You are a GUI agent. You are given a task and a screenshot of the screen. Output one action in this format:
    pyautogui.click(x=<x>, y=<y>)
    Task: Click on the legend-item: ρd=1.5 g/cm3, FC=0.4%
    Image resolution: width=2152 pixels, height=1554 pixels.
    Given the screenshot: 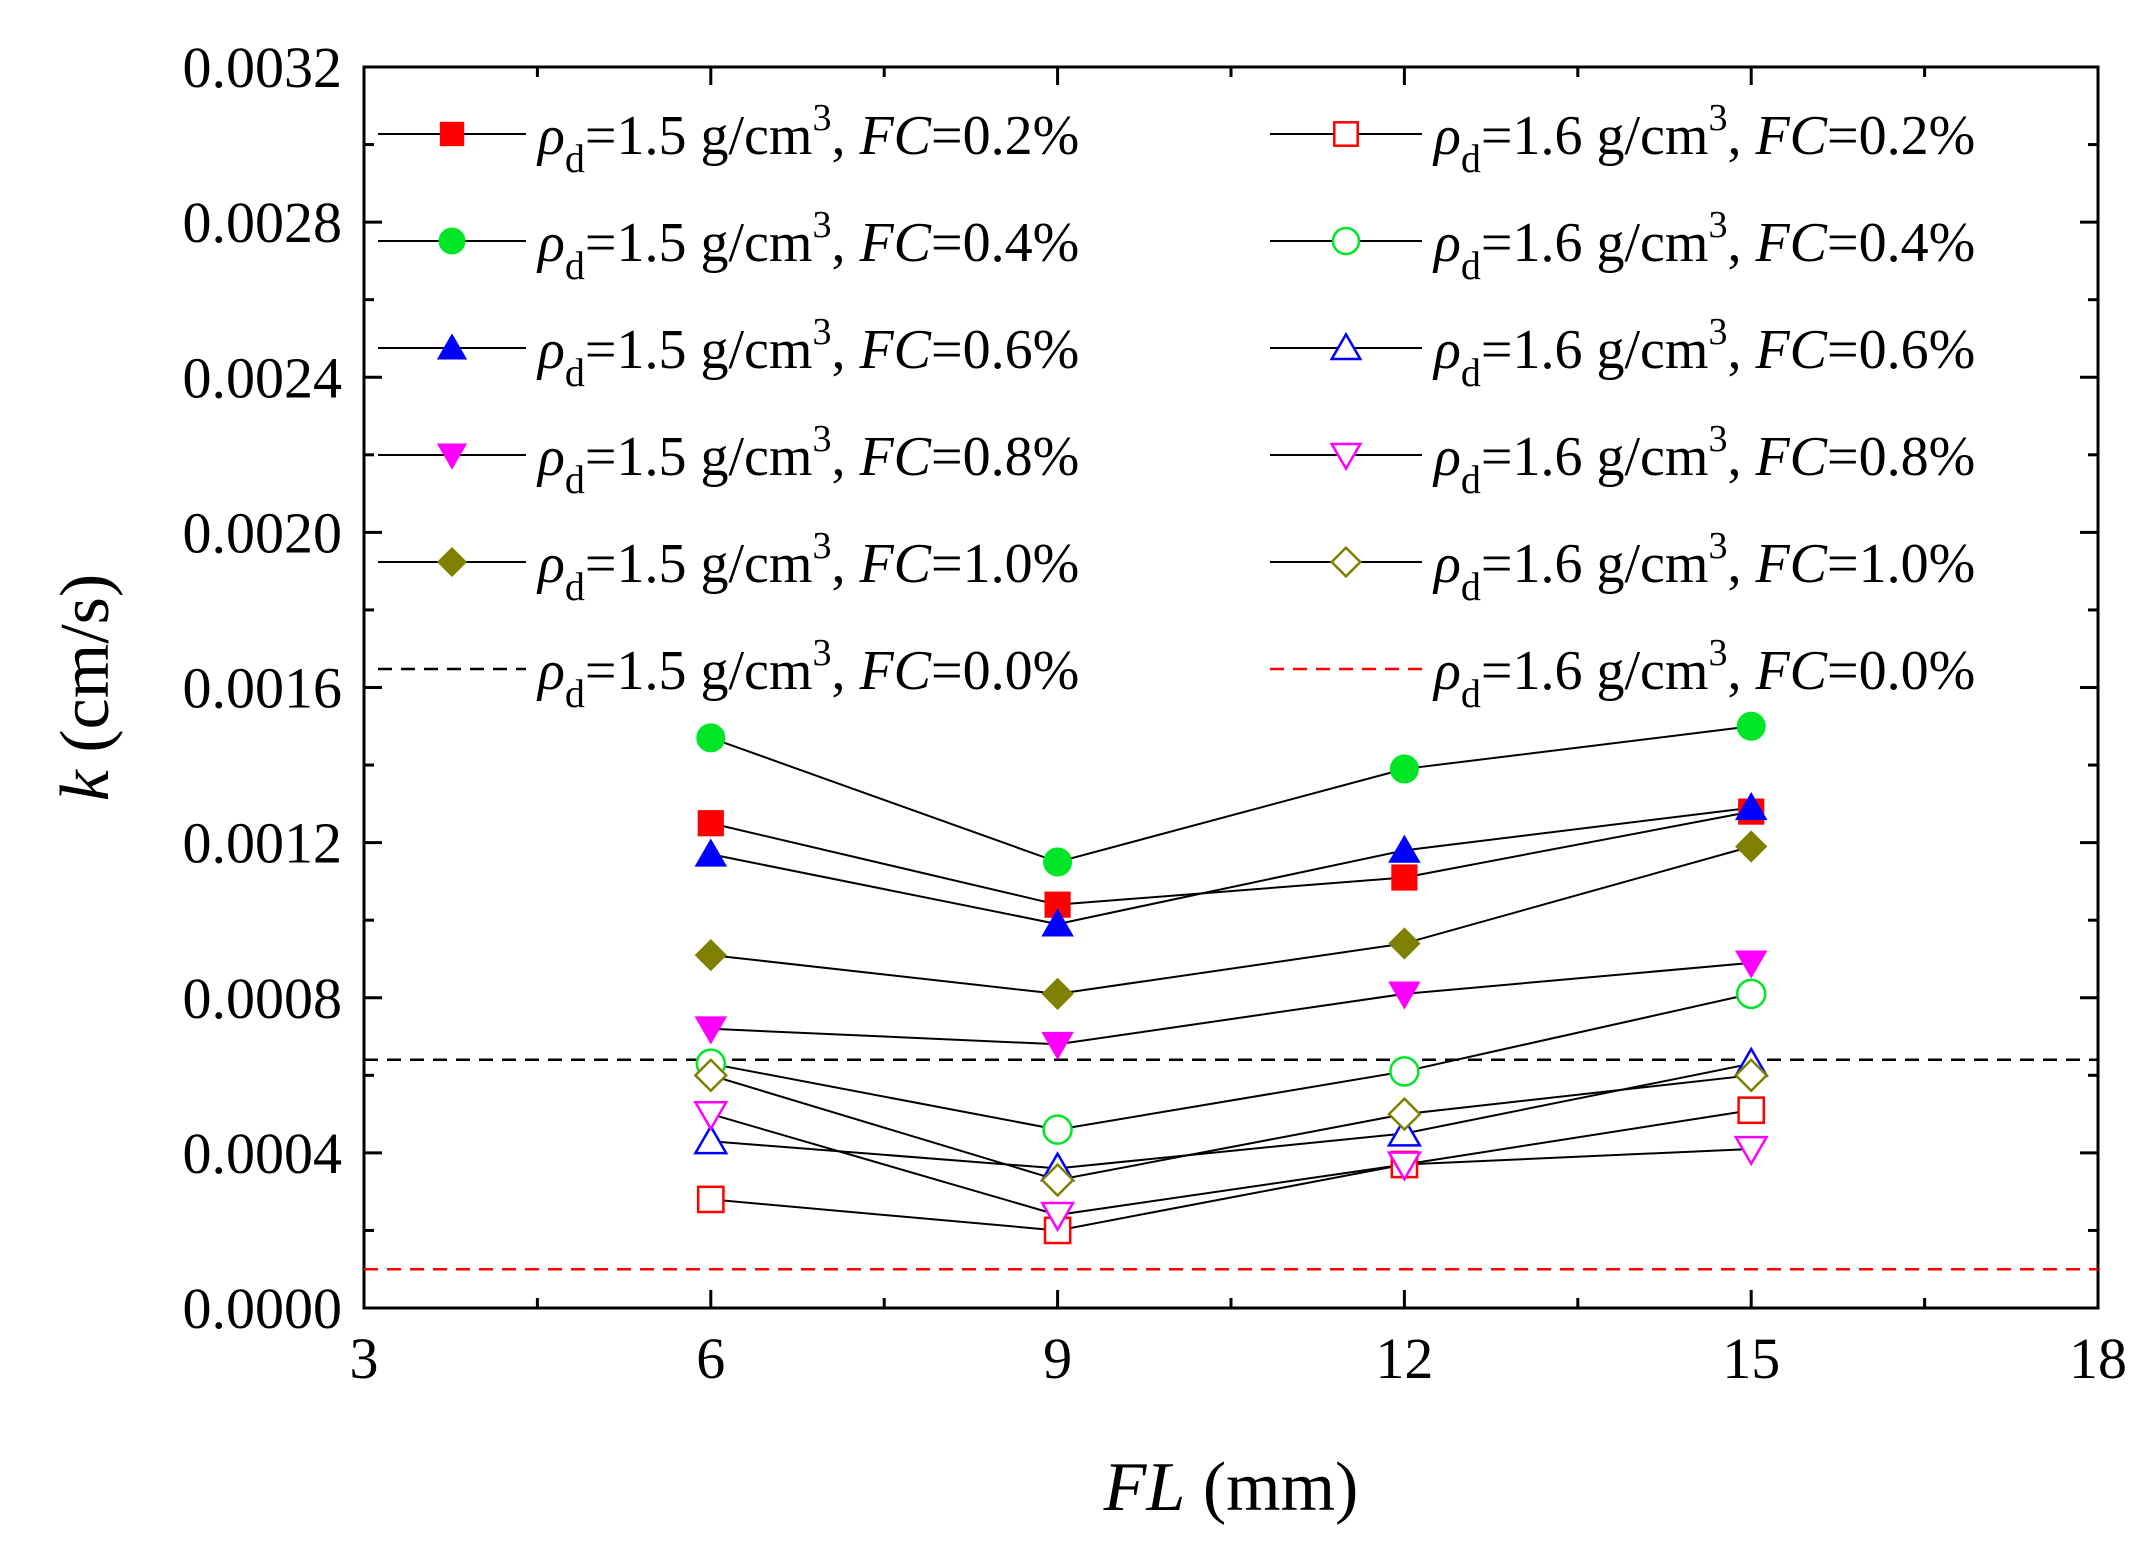 What is the action you would take?
    pyautogui.click(x=728, y=246)
    